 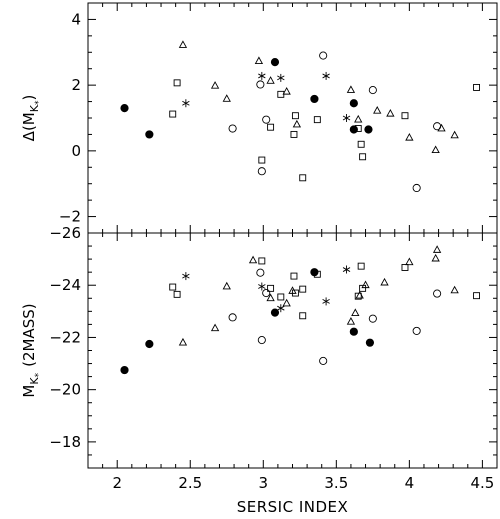 What do you see at coordinates (65, 233) in the screenshot?
I see `bottom-y-tick-label: −26` at bounding box center [65, 233].